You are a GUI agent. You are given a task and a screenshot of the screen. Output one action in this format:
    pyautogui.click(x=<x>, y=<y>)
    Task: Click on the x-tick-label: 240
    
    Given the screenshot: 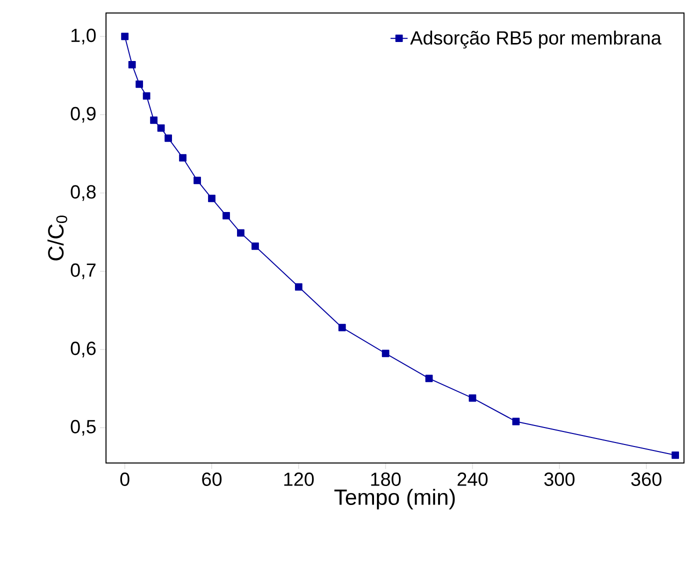 What is the action you would take?
    pyautogui.click(x=473, y=479)
    